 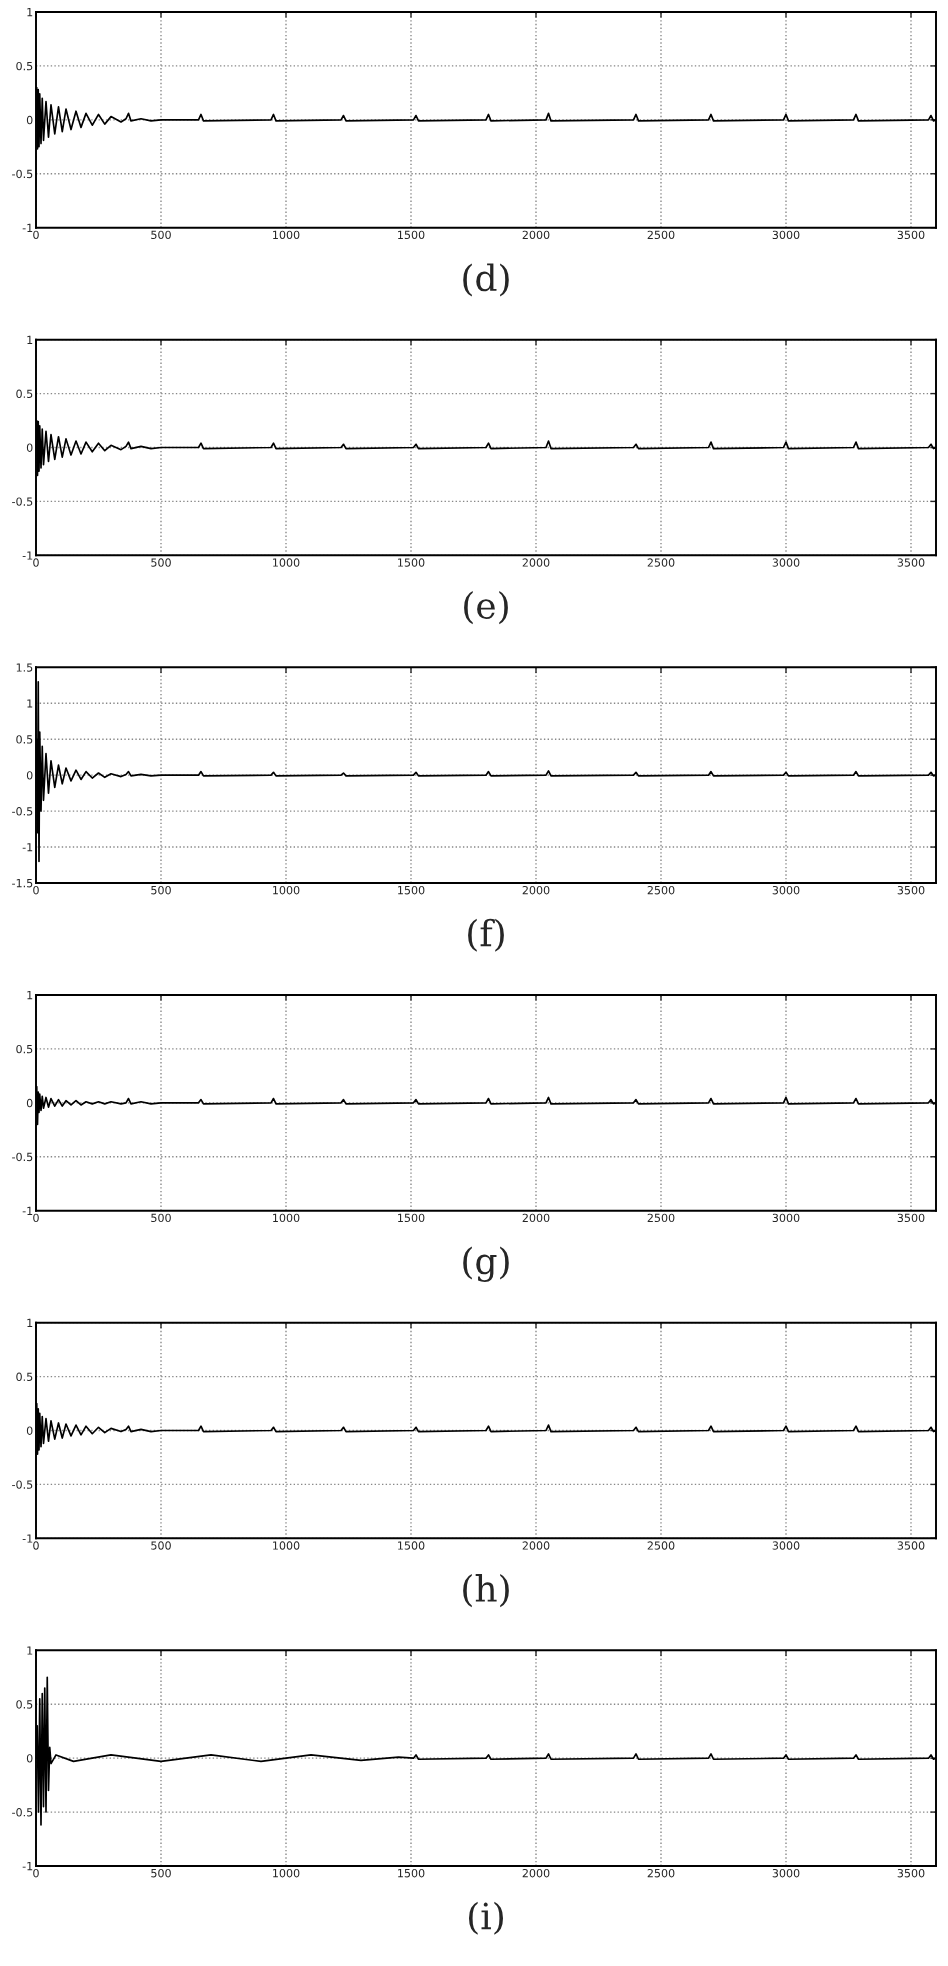 I want to click on x-axis-title: (h), so click(x=486, y=1591).